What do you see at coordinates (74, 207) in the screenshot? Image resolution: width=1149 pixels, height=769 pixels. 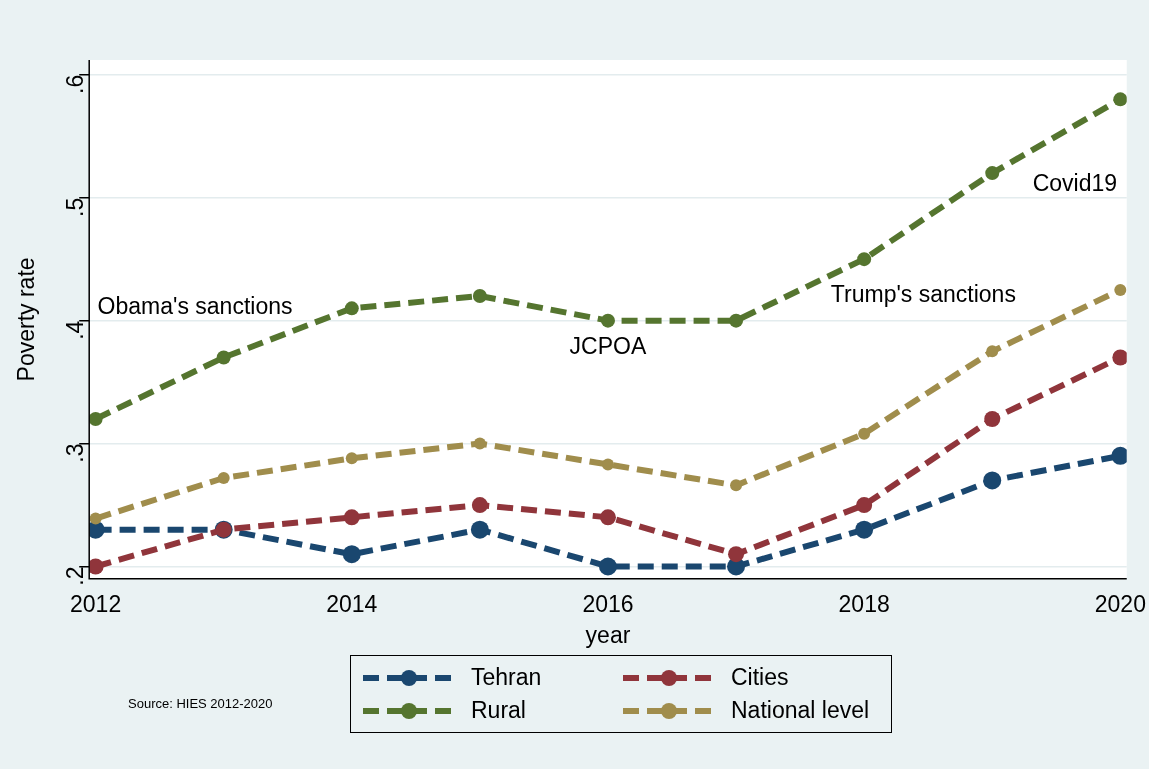 I see `y-tick-label: .5` at bounding box center [74, 207].